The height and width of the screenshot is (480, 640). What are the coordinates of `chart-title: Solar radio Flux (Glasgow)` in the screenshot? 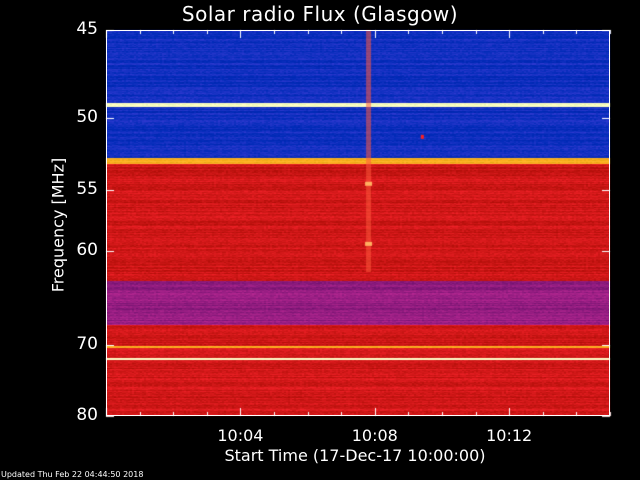 It's located at (320, 14).